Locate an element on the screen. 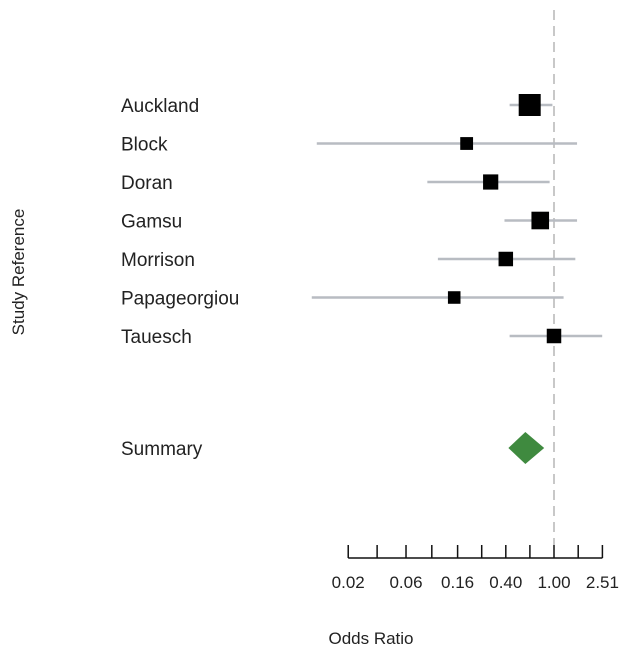 Image resolution: width=634 pixels, height=652 pixels. study-label: Doran is located at coordinates (147, 183).